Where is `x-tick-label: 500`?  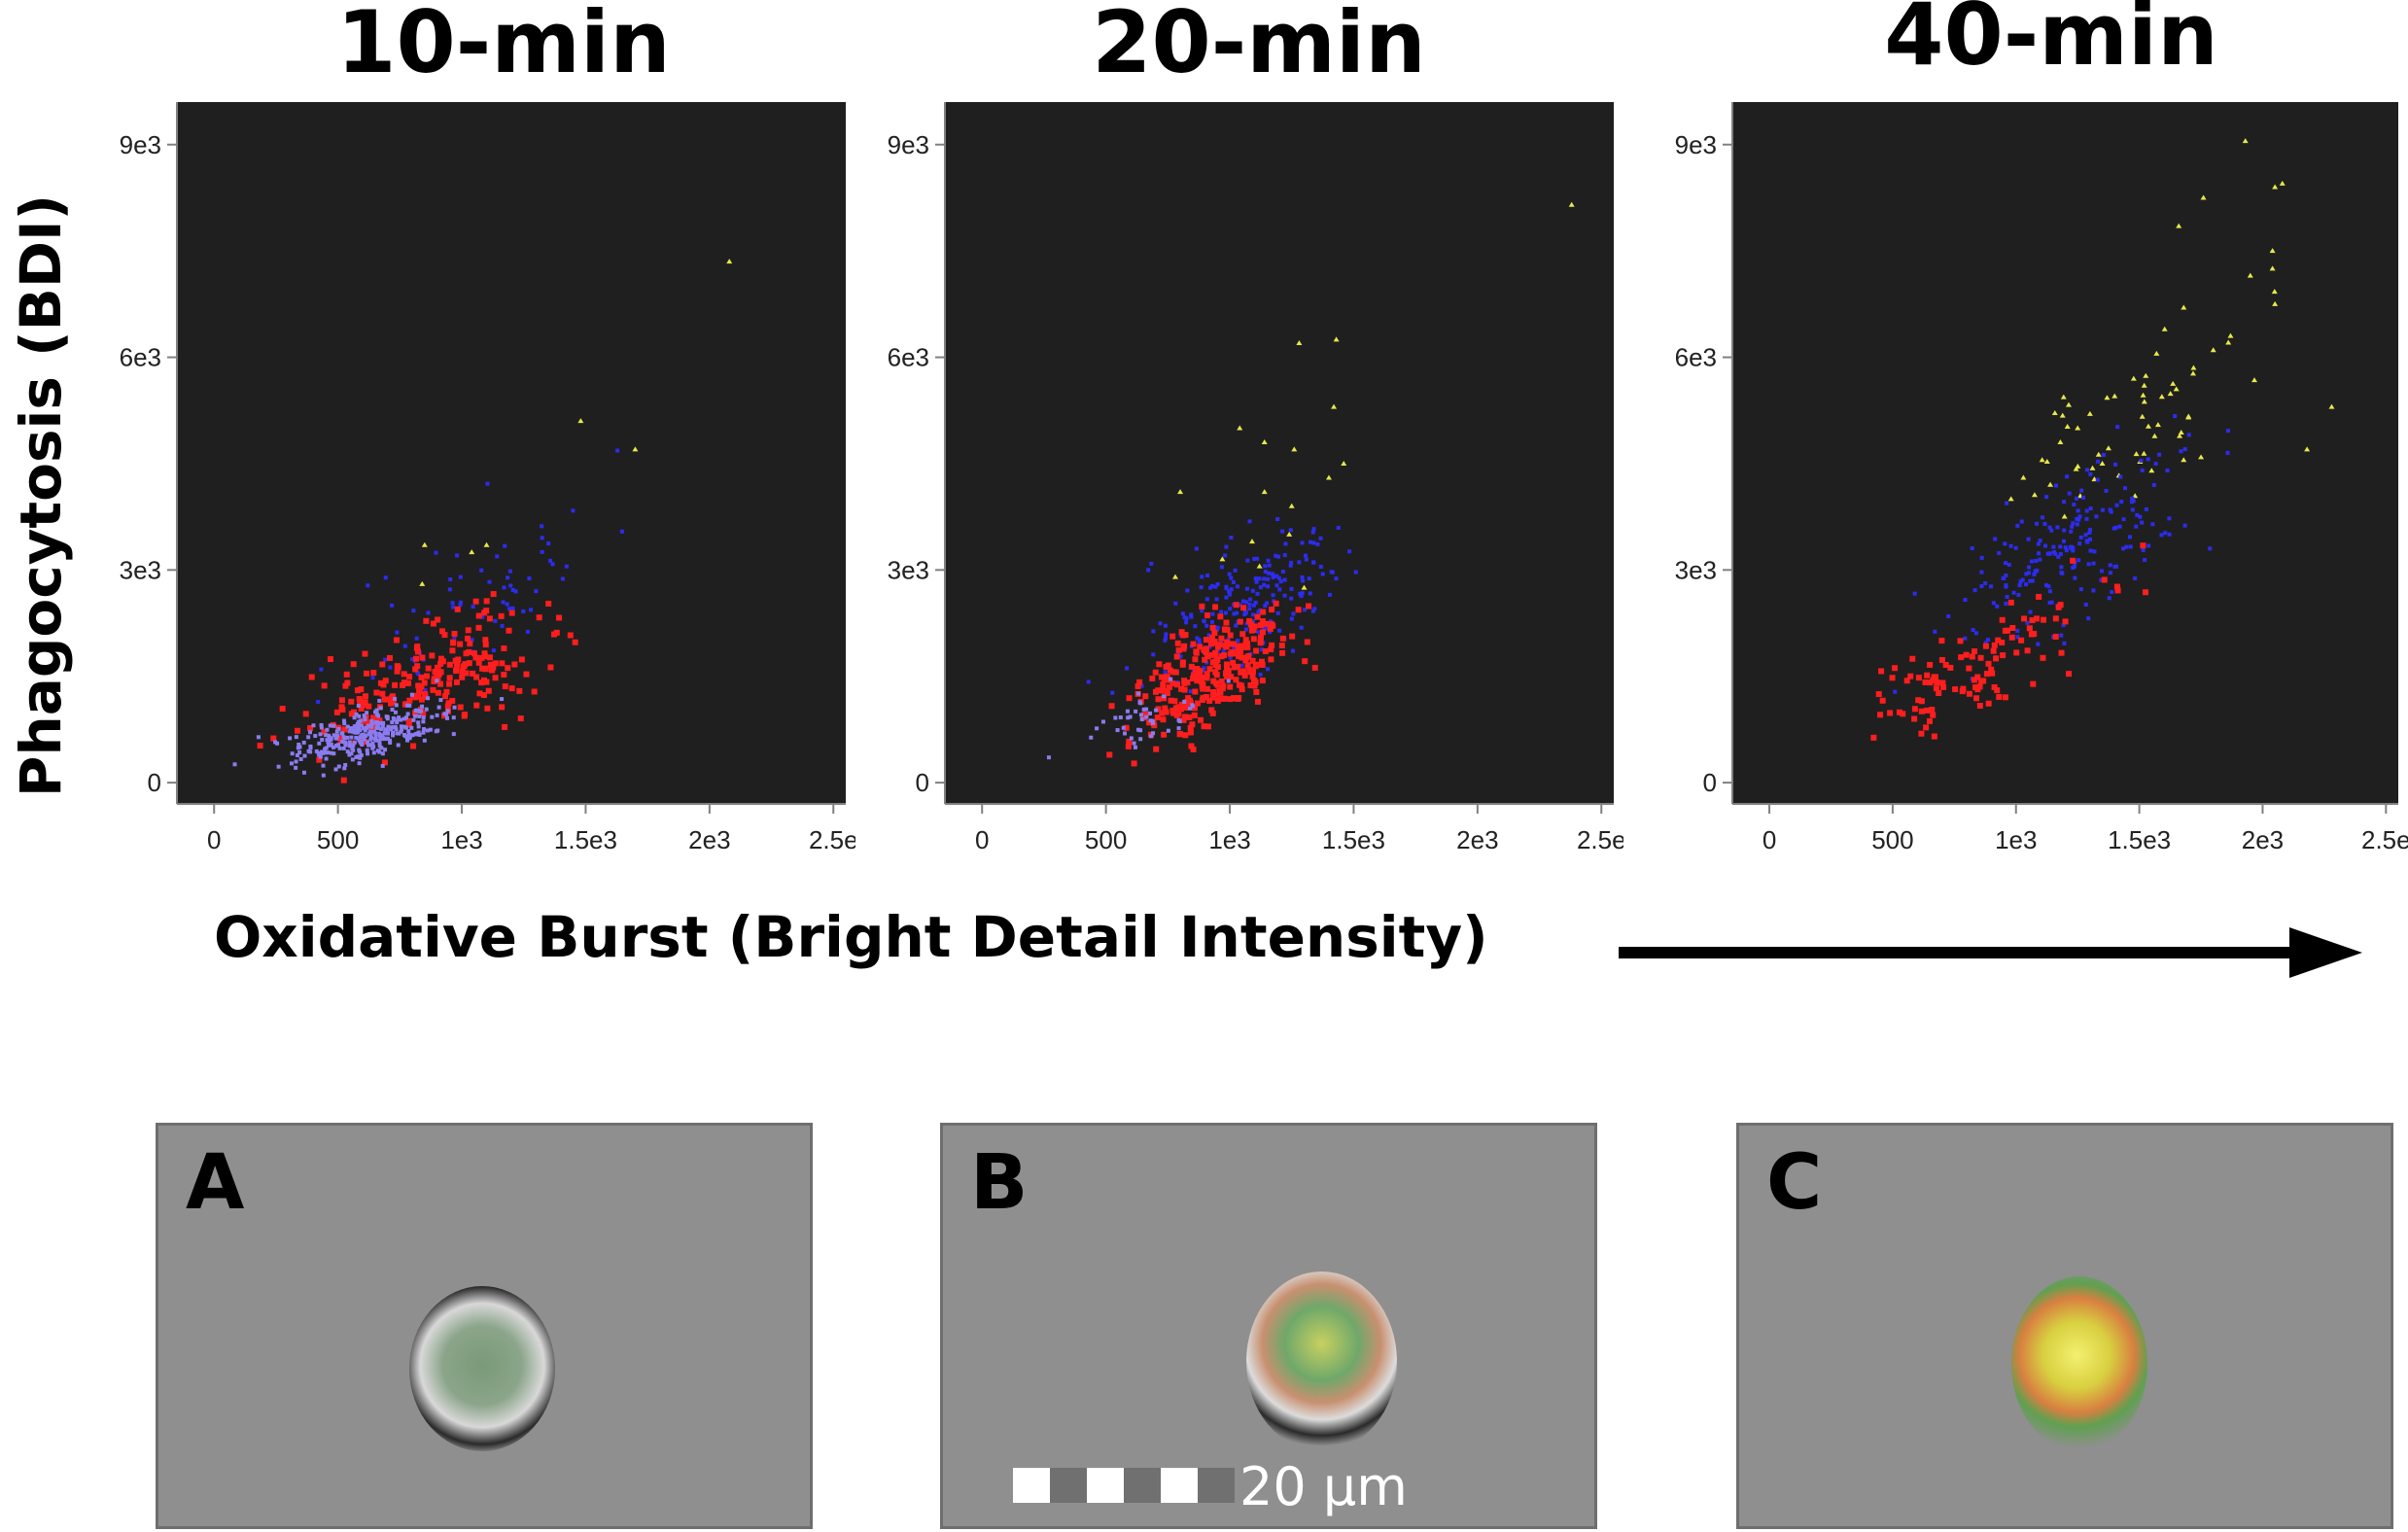
x-tick-label: 500 is located at coordinates (1892, 839).